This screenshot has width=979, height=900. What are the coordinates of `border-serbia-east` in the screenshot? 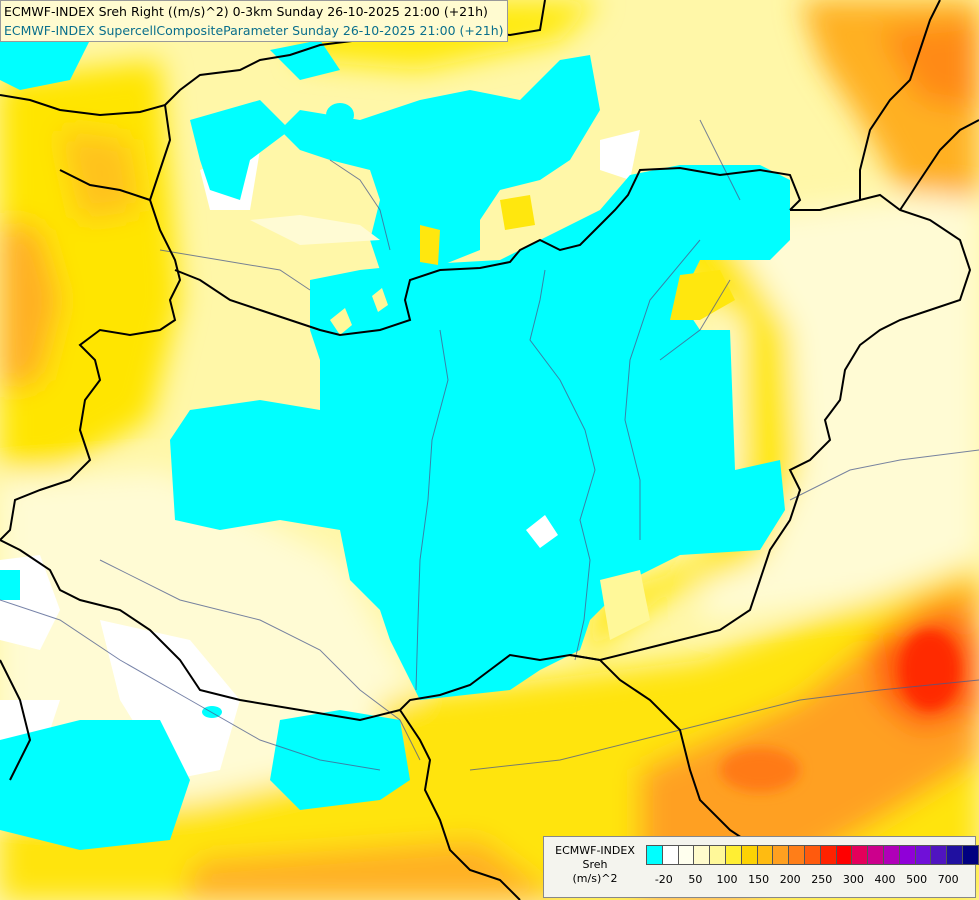 It's located at (665, 752).